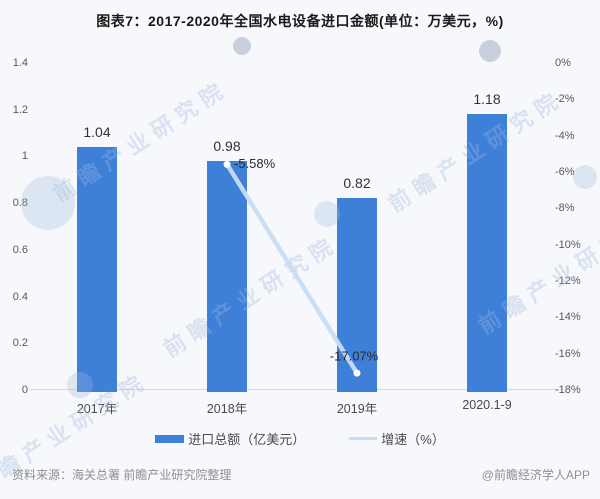  What do you see at coordinates (357, 409) in the screenshot?
I see `x-axis-label: 2019年` at bounding box center [357, 409].